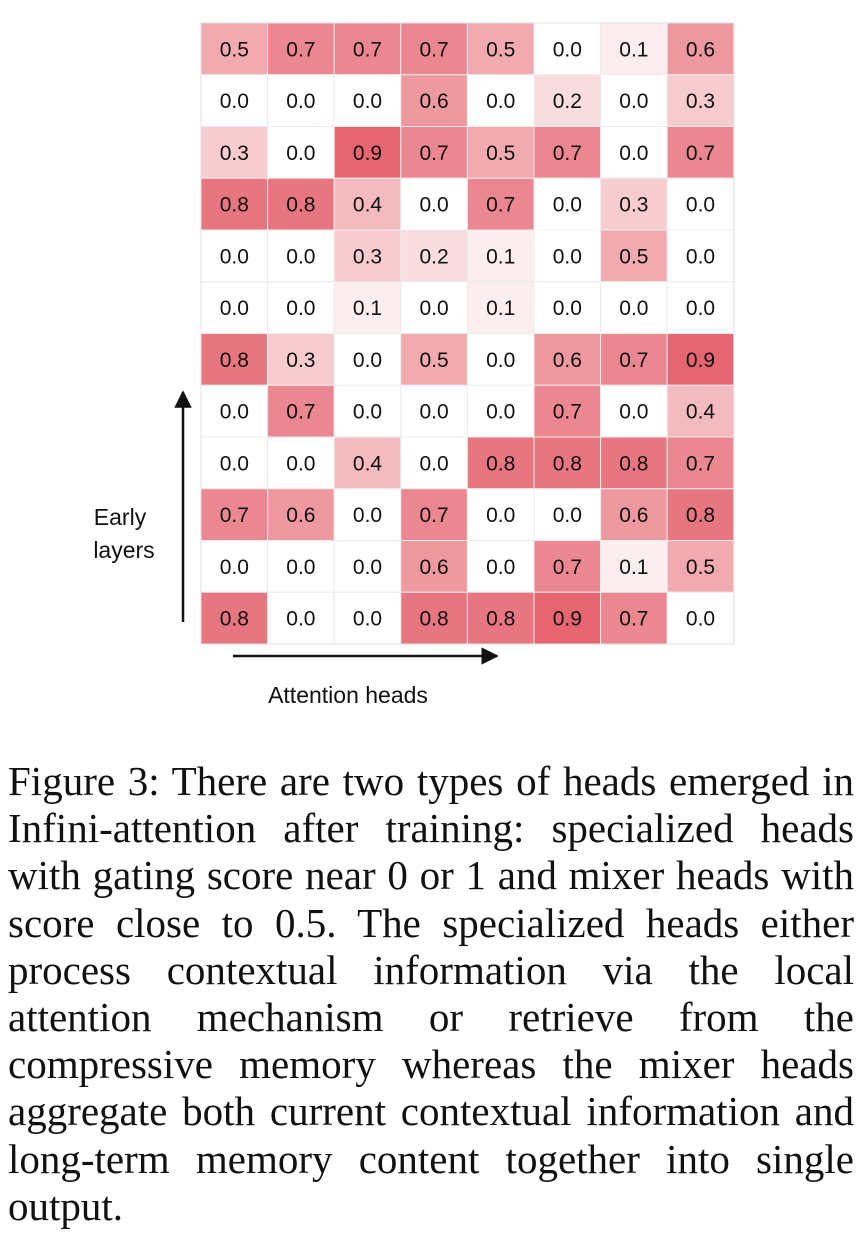 The width and height of the screenshot is (866, 1244). Describe the element at coordinates (367, 256) in the screenshot. I see `heatmap-cell-r5-c3` at that location.